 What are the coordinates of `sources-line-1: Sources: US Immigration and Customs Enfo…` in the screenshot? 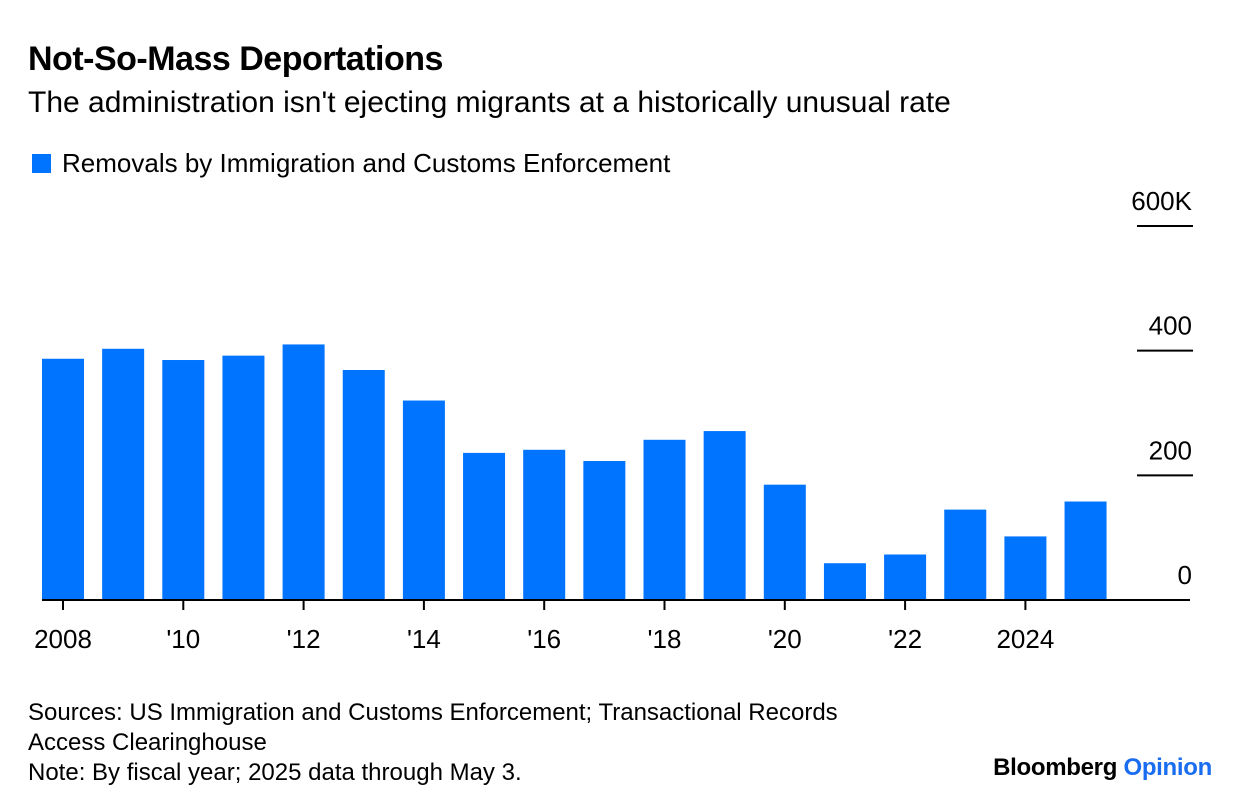 It's located at (433, 712).